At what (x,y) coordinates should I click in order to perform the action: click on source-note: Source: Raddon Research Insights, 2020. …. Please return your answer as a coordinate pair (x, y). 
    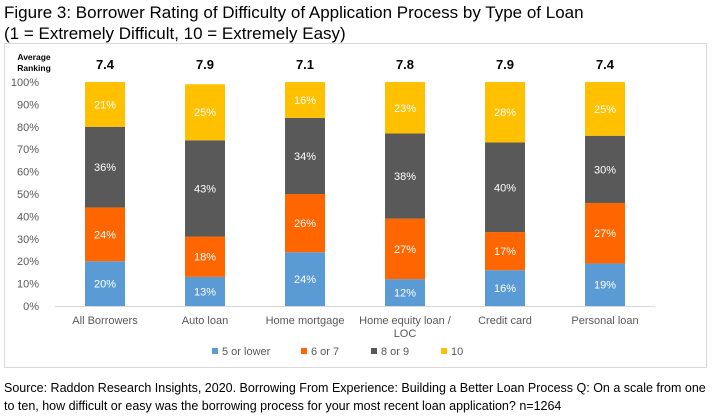
    Looking at the image, I should click on (355, 397).